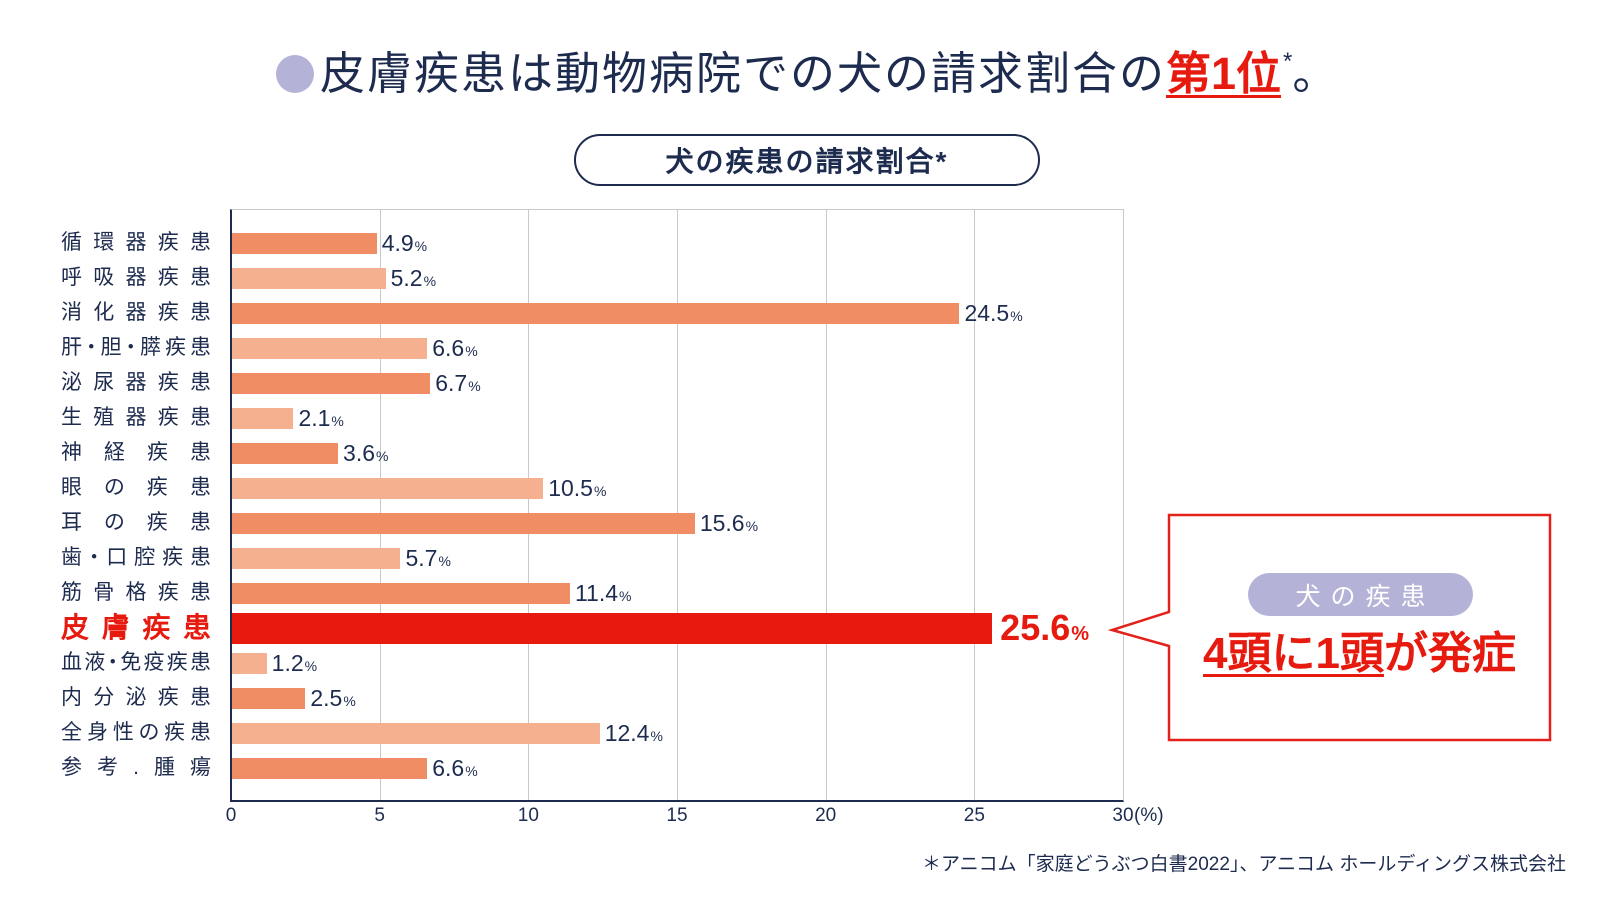 This screenshot has height=900, width=1600. Describe the element at coordinates (677, 815) in the screenshot. I see `x-tick-label: 15` at that location.